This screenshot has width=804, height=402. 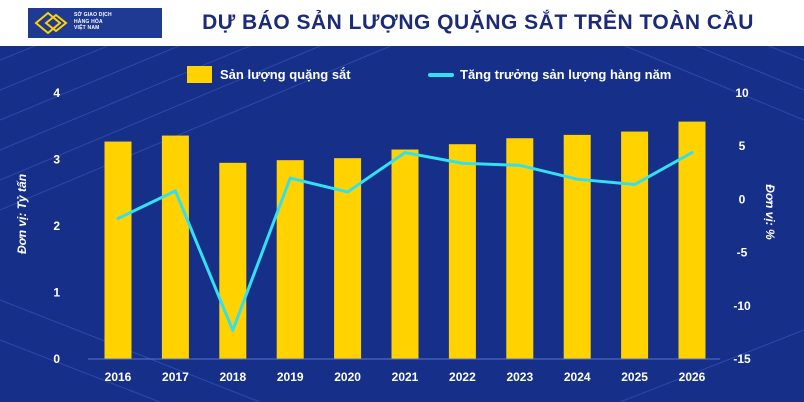 I want to click on x-tick-2019: 2019, so click(x=290, y=377).